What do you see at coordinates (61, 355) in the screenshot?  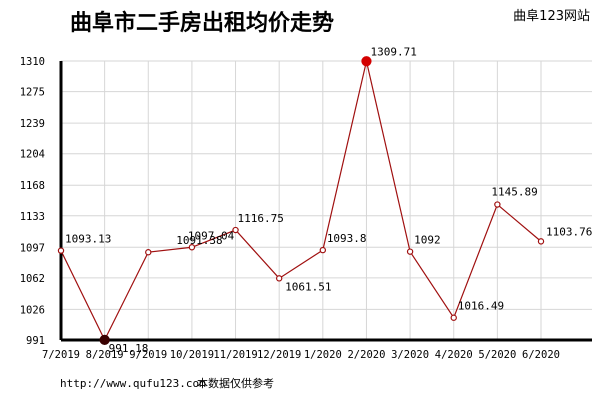 I see `x-tick-label: 7/2019` at bounding box center [61, 355].